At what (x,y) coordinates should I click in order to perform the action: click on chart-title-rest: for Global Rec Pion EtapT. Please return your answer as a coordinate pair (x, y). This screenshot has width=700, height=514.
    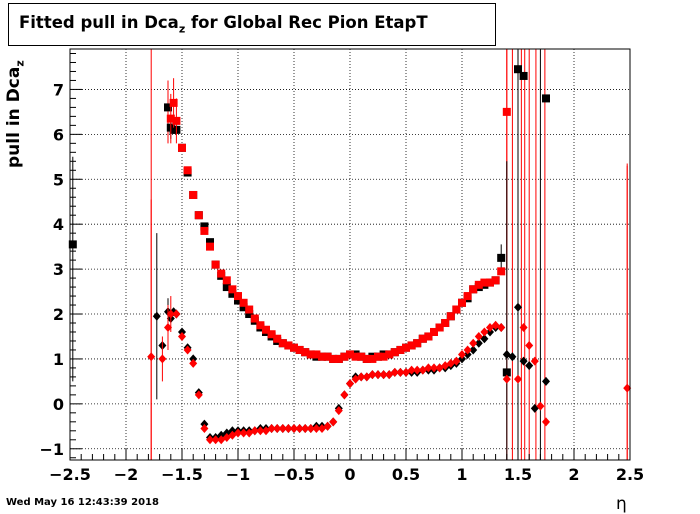
    Looking at the image, I should click on (306, 22).